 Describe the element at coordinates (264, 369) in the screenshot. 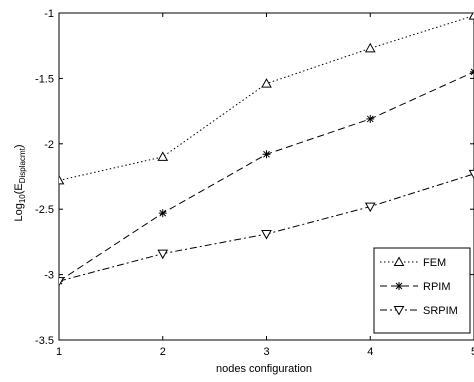

I see `x-axis-label: nodes configuration` at that location.